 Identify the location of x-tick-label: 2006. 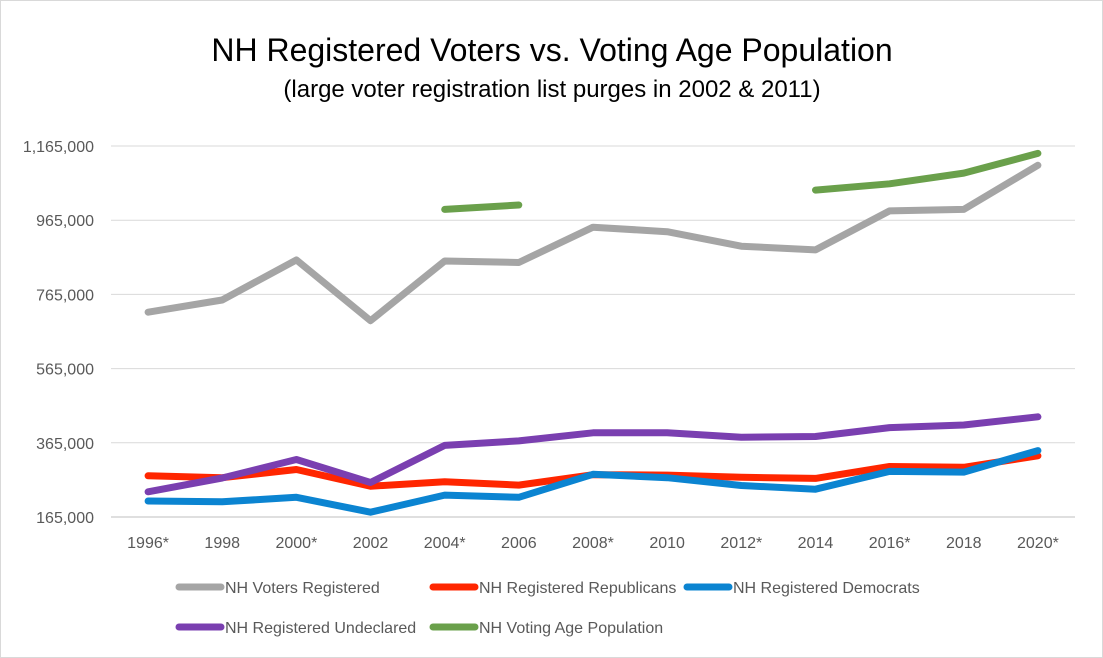
(519, 543).